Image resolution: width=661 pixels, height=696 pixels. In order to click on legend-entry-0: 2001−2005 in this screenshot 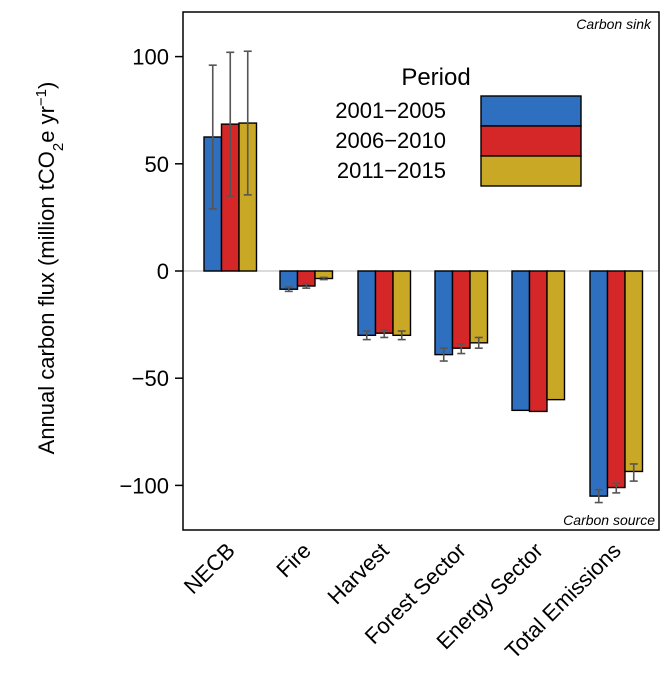, I will do `click(390, 110)`.